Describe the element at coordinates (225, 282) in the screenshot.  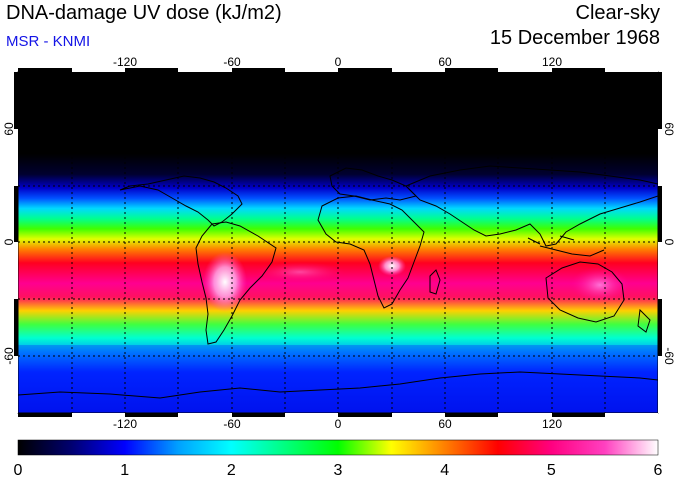
I see `uv-hotspot-south-america` at that location.